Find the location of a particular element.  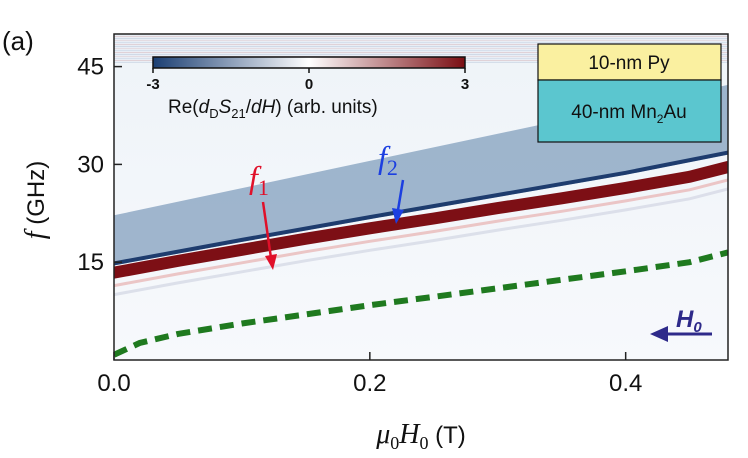

cbar-label-S: S is located at coordinates (225, 107).